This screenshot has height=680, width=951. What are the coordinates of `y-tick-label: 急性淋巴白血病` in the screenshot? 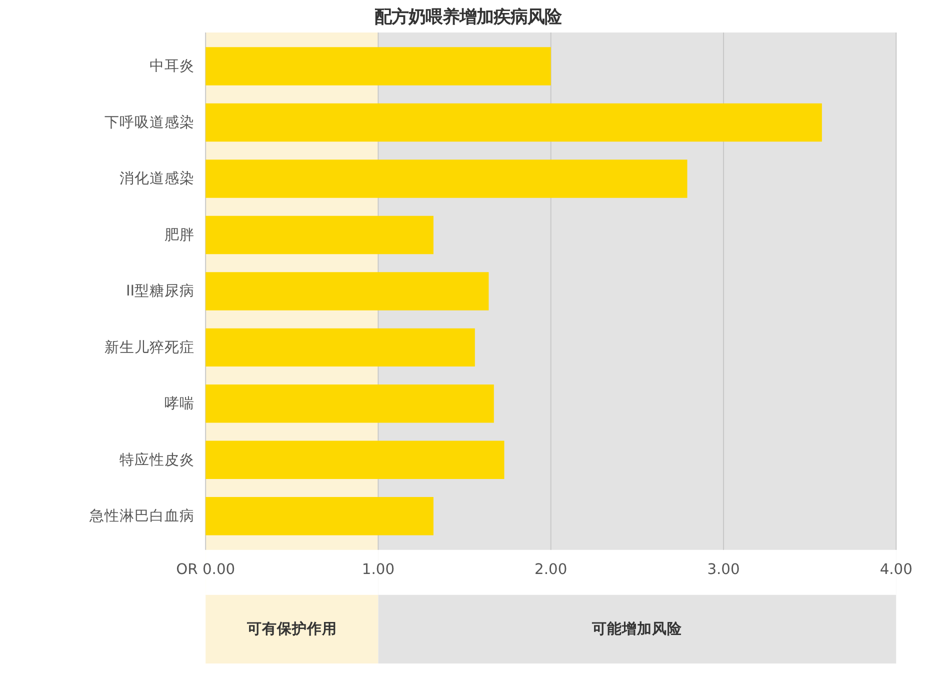 It's located at (141, 516).